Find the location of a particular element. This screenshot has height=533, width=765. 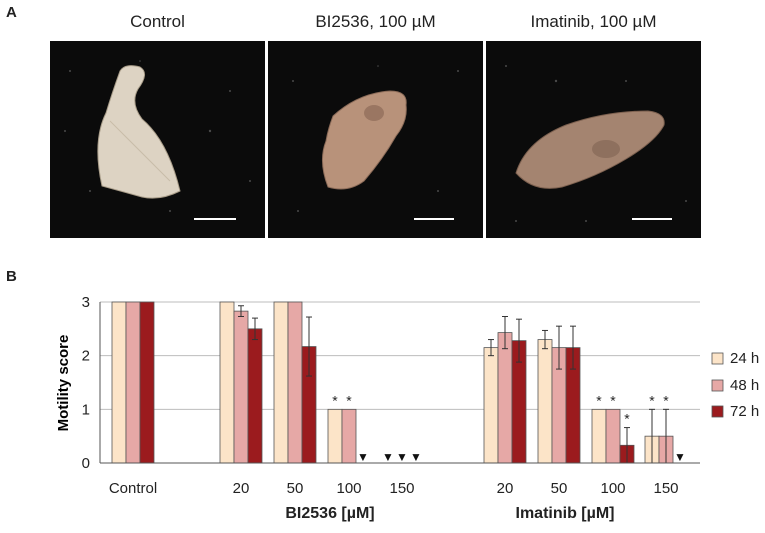

photo-bi2536 is located at coordinates (375, 139).